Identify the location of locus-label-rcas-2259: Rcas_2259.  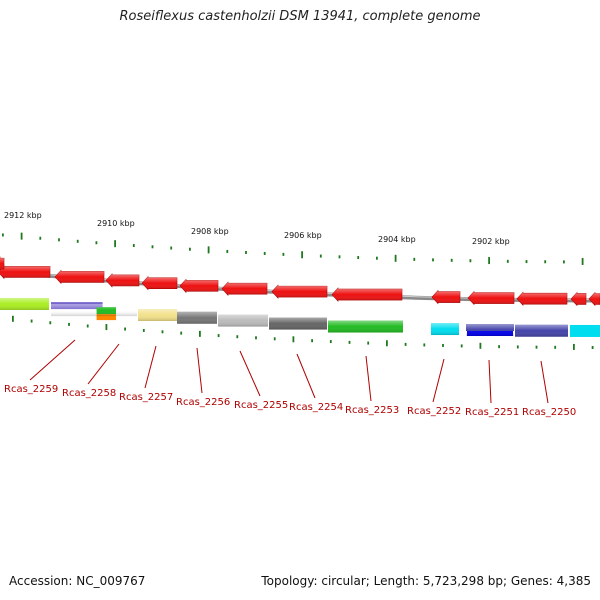
(31, 389).